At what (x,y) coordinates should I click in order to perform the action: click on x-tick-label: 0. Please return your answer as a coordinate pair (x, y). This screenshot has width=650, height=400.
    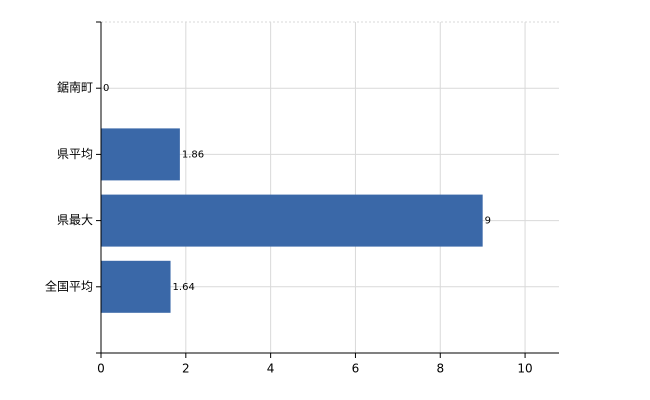
    Looking at the image, I should click on (101, 369).